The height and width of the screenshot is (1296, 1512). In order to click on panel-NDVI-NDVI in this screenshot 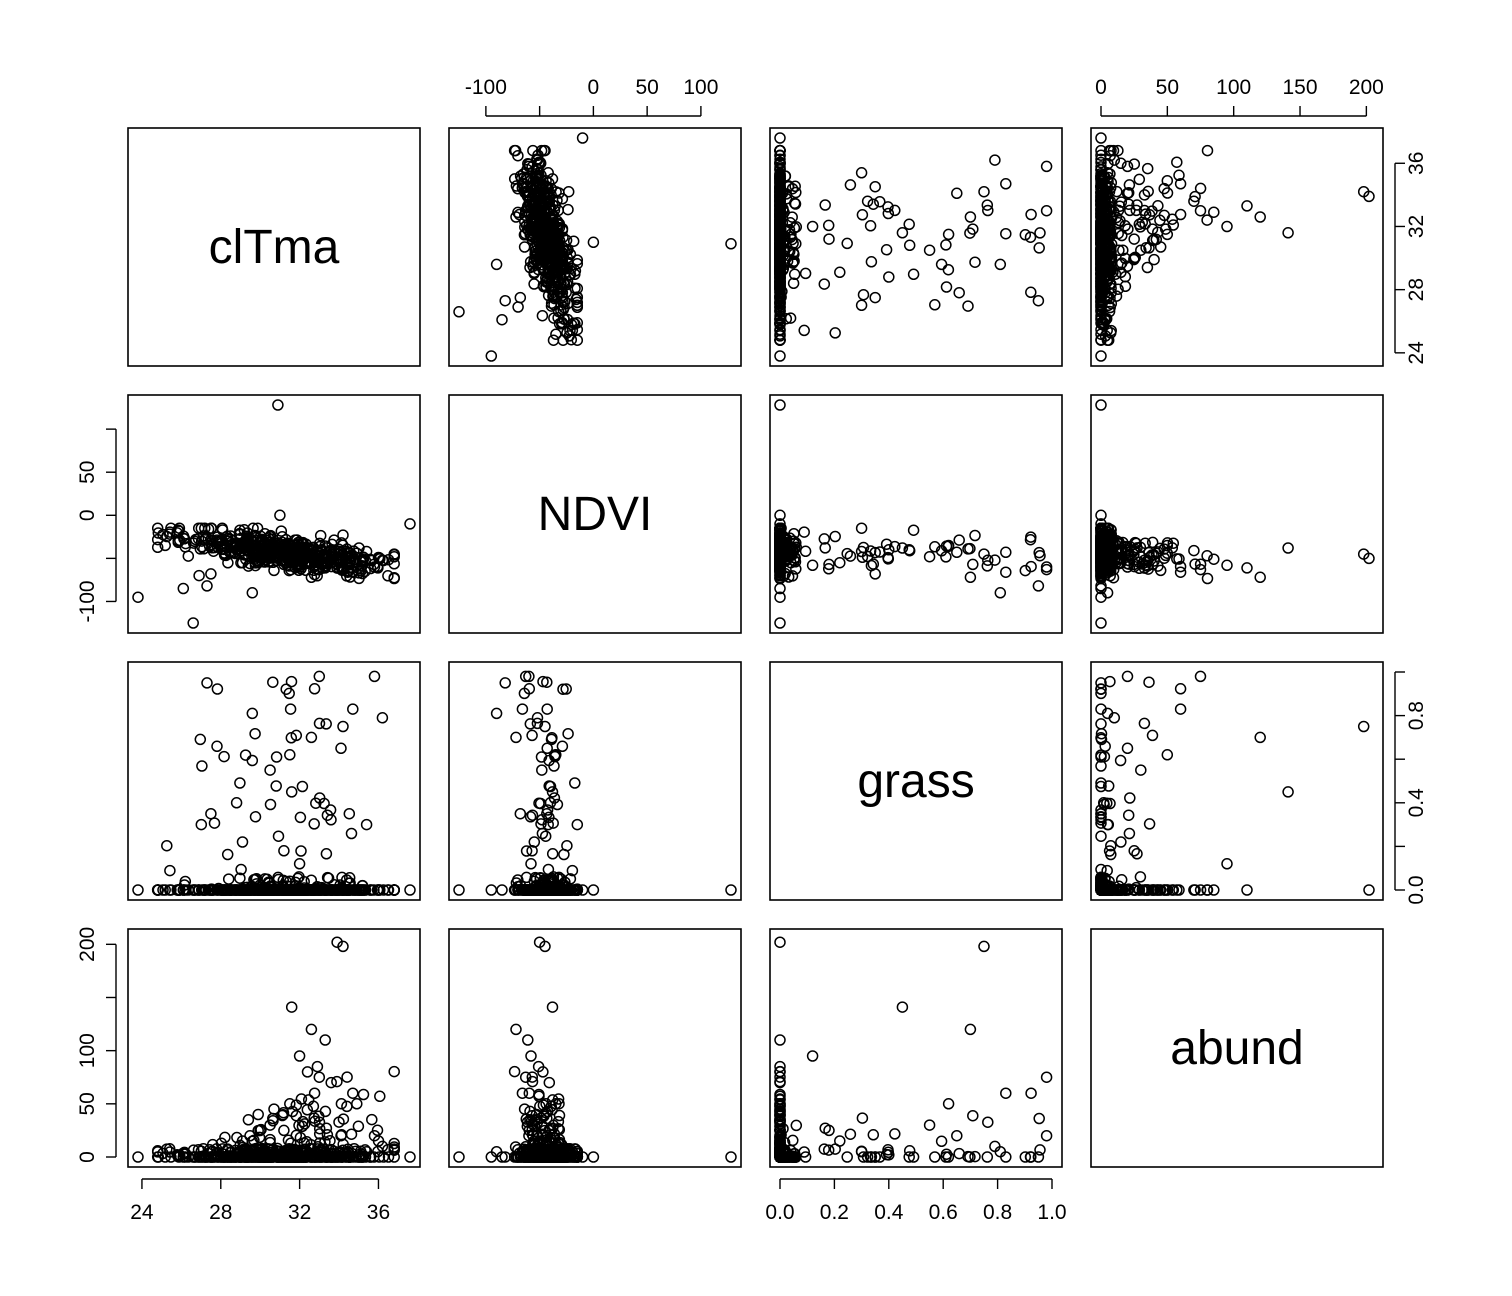, I will do `click(595, 514)`.